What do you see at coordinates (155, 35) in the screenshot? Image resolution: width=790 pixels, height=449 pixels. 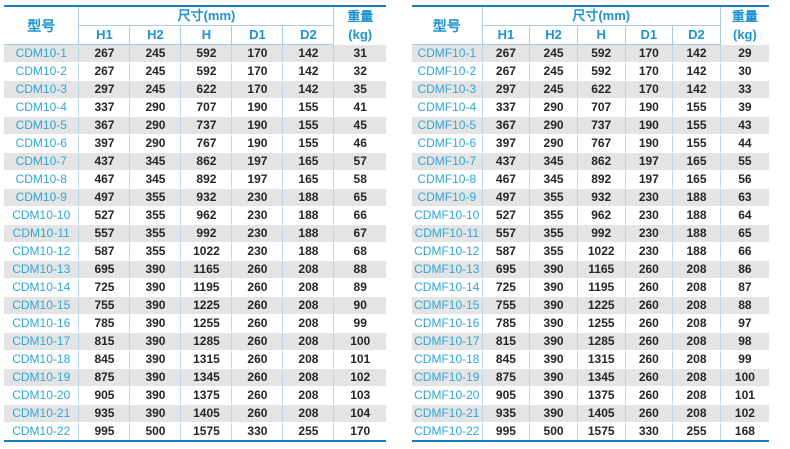 I see `col-header-h2: H2` at bounding box center [155, 35].